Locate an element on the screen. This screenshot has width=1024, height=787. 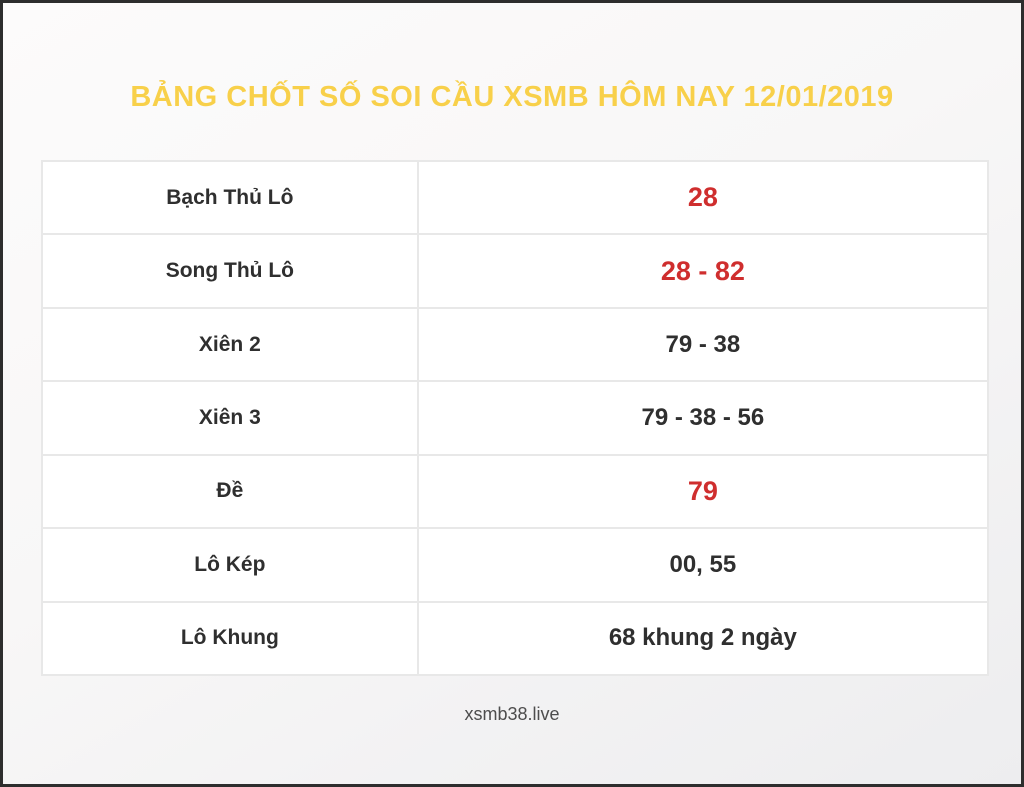
row-label: Lô Kép is located at coordinates (231, 565).